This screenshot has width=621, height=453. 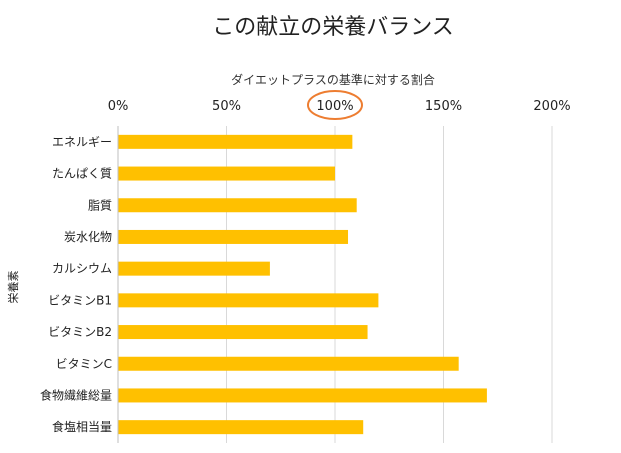 What do you see at coordinates (13, 287) in the screenshot?
I see `y-axis-title: 栄養素` at bounding box center [13, 287].